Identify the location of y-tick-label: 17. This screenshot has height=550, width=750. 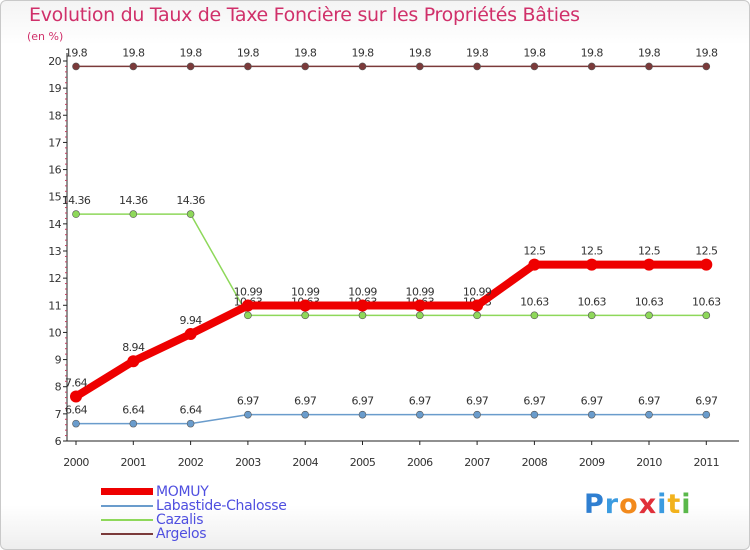
(54, 142).